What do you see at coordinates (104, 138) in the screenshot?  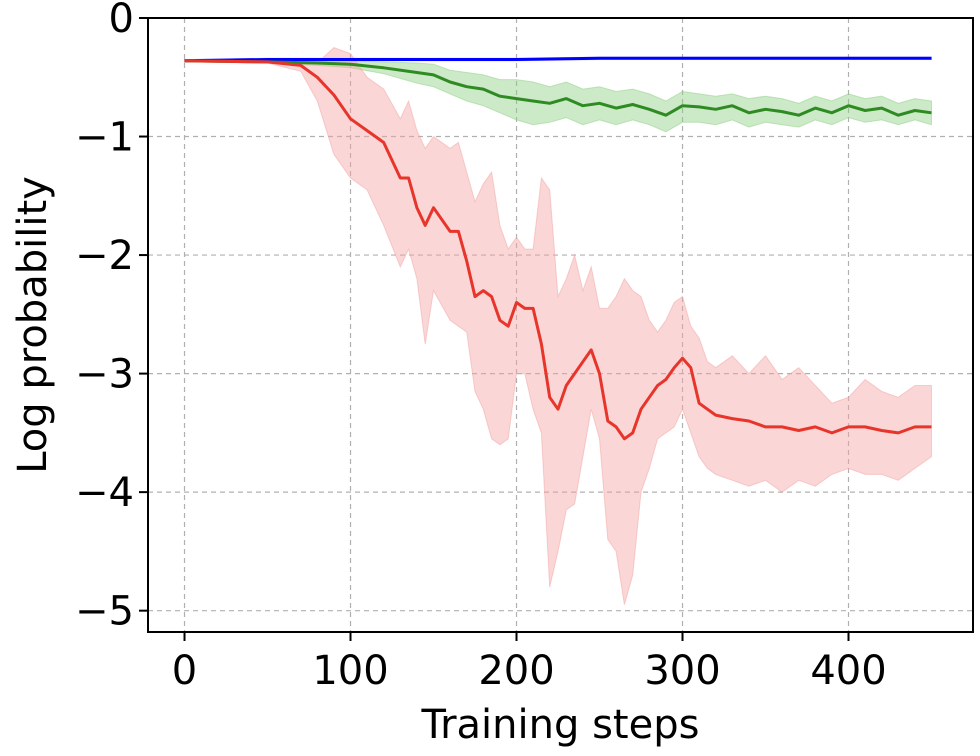 I see `y-tick-label: −1` at bounding box center [104, 138].